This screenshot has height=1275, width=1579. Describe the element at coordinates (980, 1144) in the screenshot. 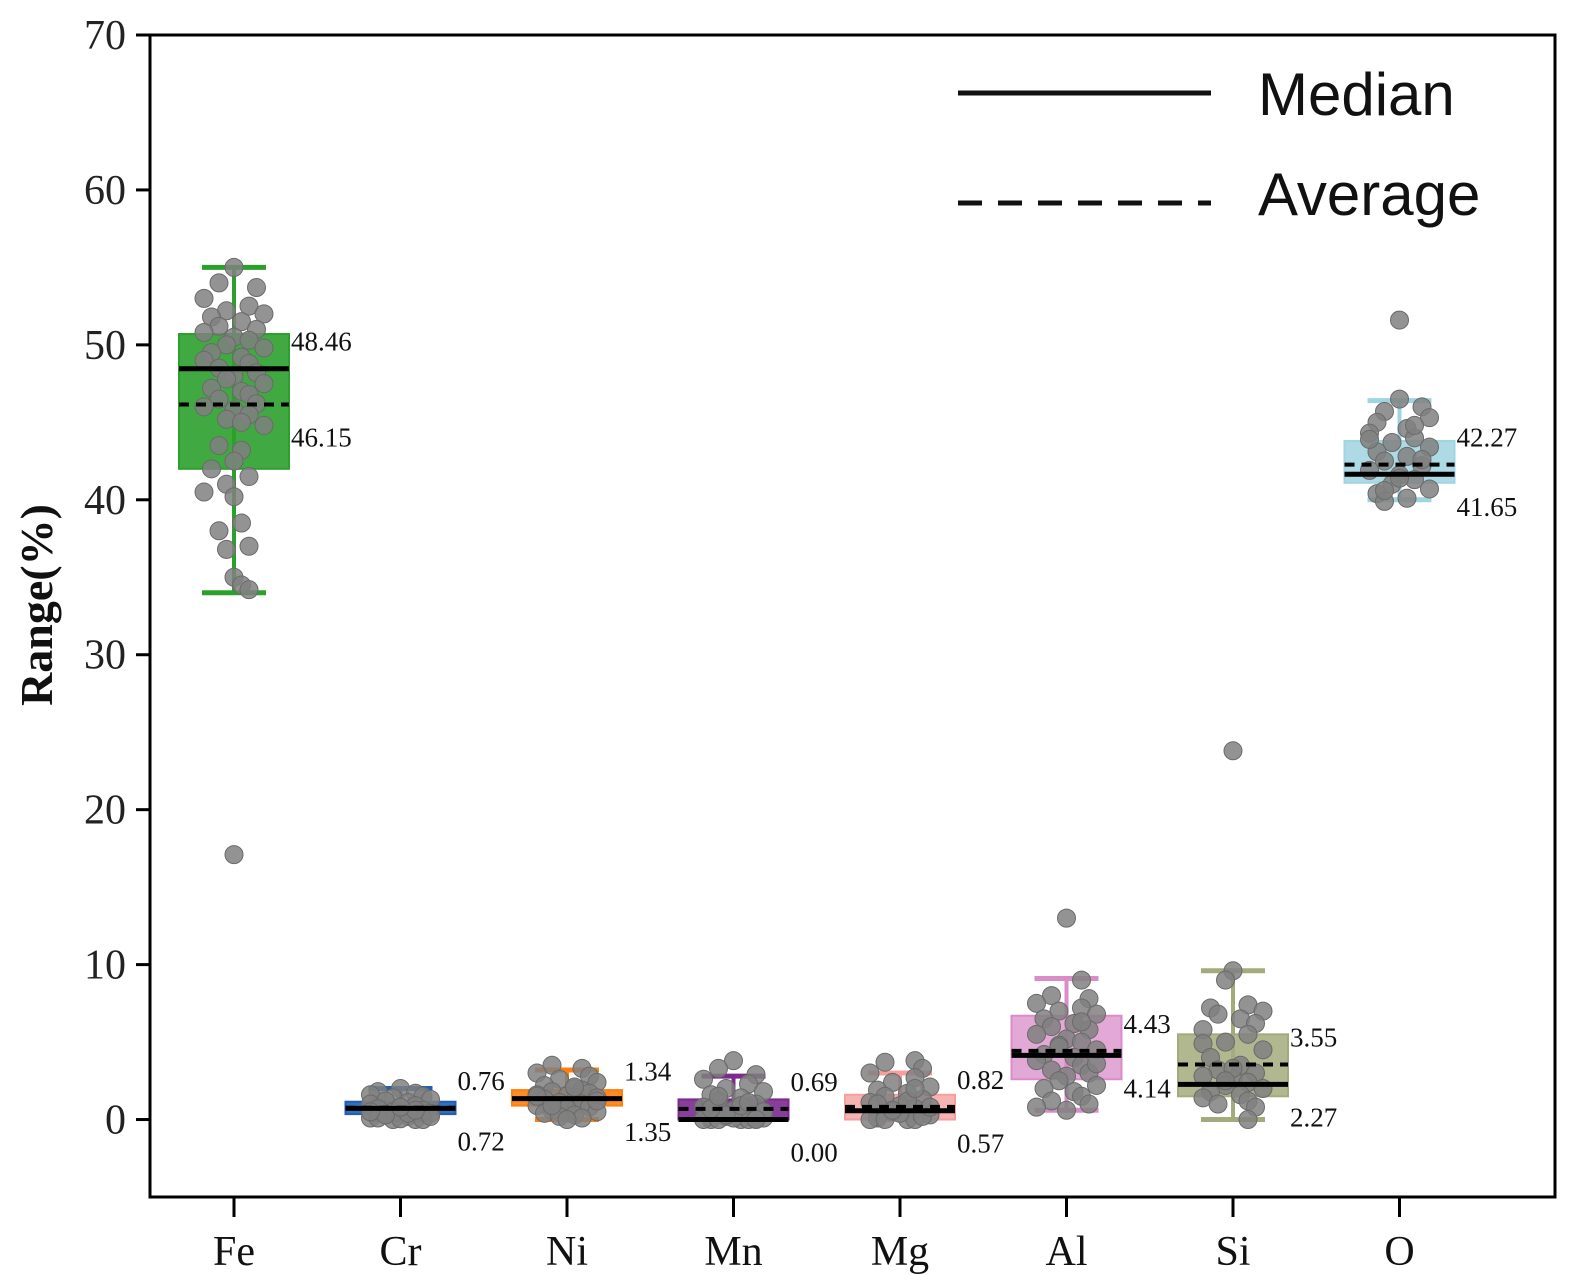

I see `median-value-label-mg: 0.57` at that location.